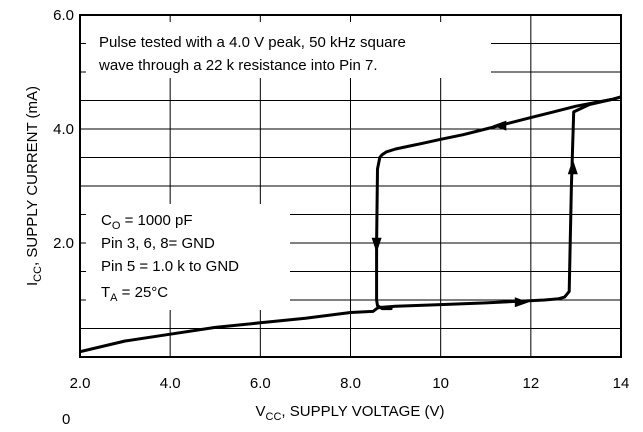  I want to click on direction-arrows, so click(474, 214).